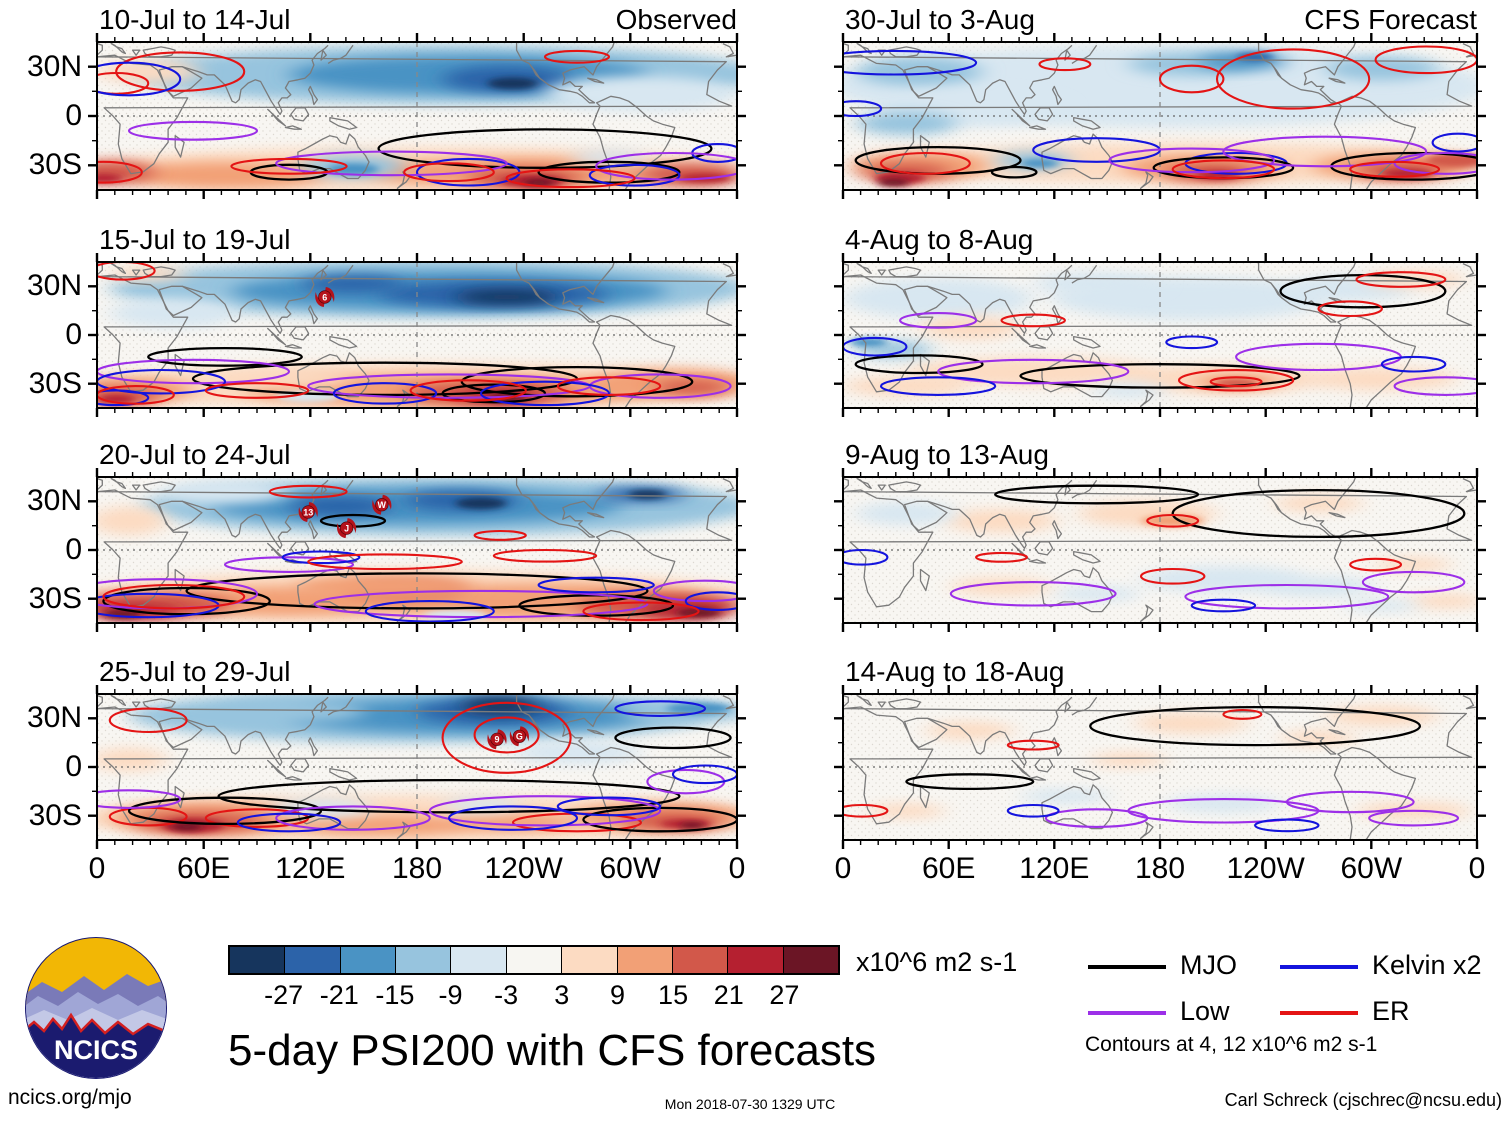 Image resolution: width=1510 pixels, height=1127 pixels. I want to click on svg-text: 13, so click(308, 512).